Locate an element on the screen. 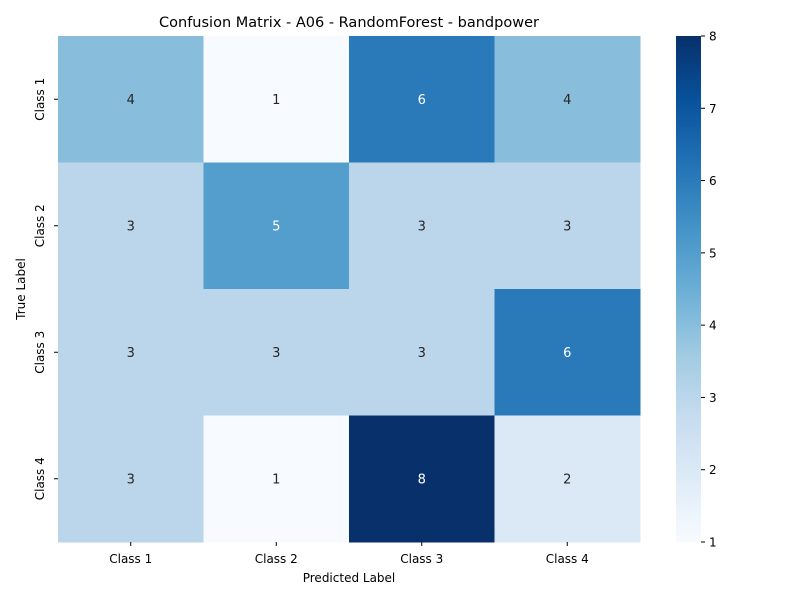 This screenshot has width=800, height=600. cell-value-label: 2 is located at coordinates (567, 479).